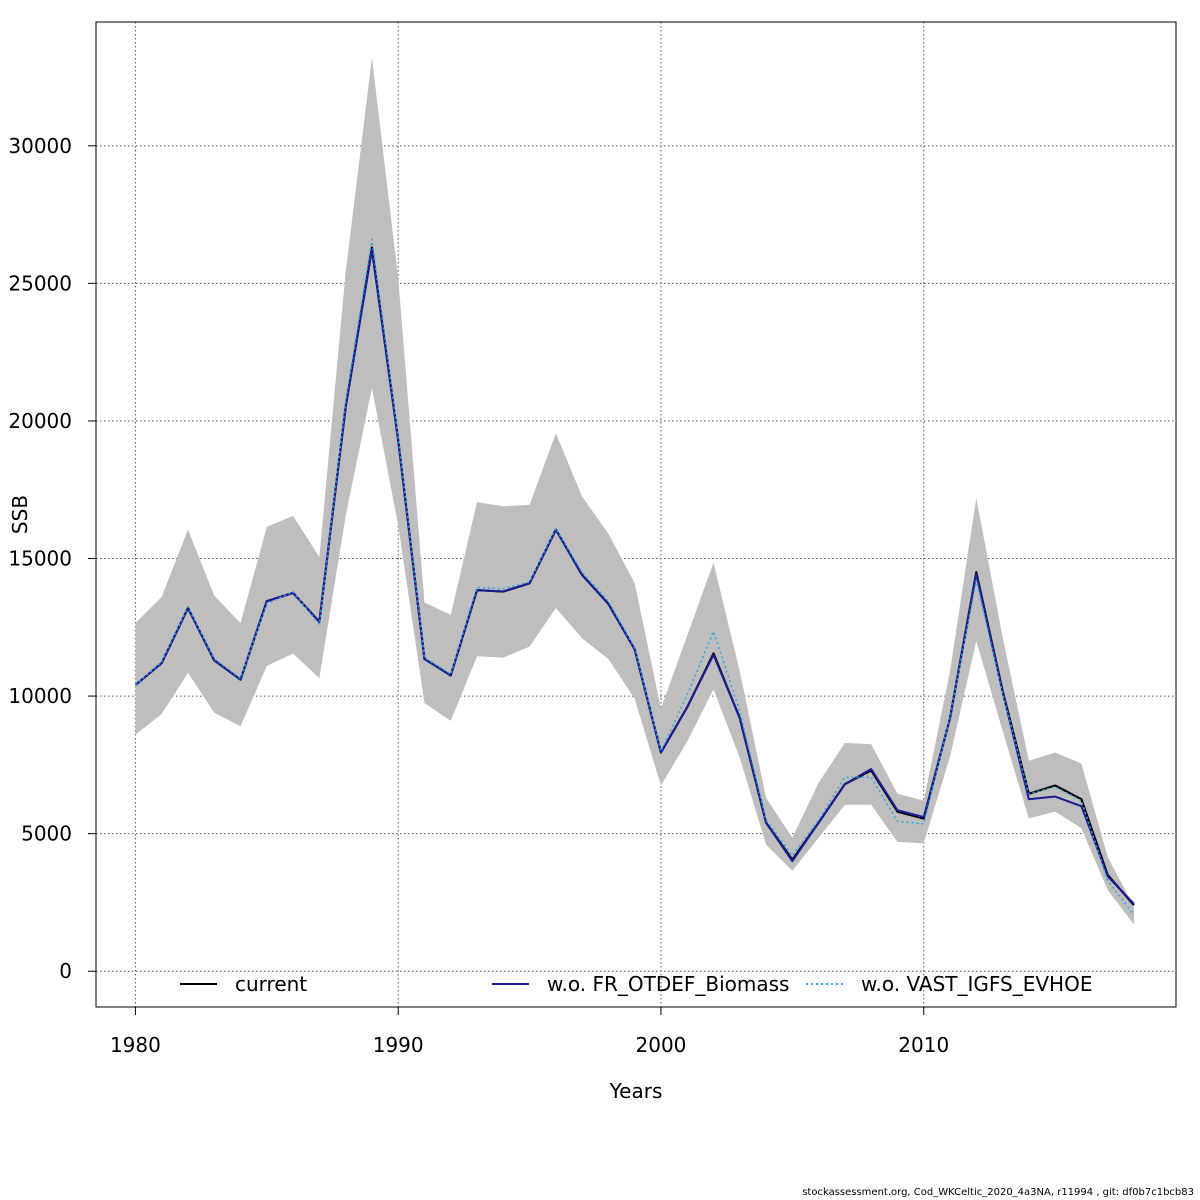  Describe the element at coordinates (271, 984) in the screenshot. I see `legend-label-1: current` at that location.